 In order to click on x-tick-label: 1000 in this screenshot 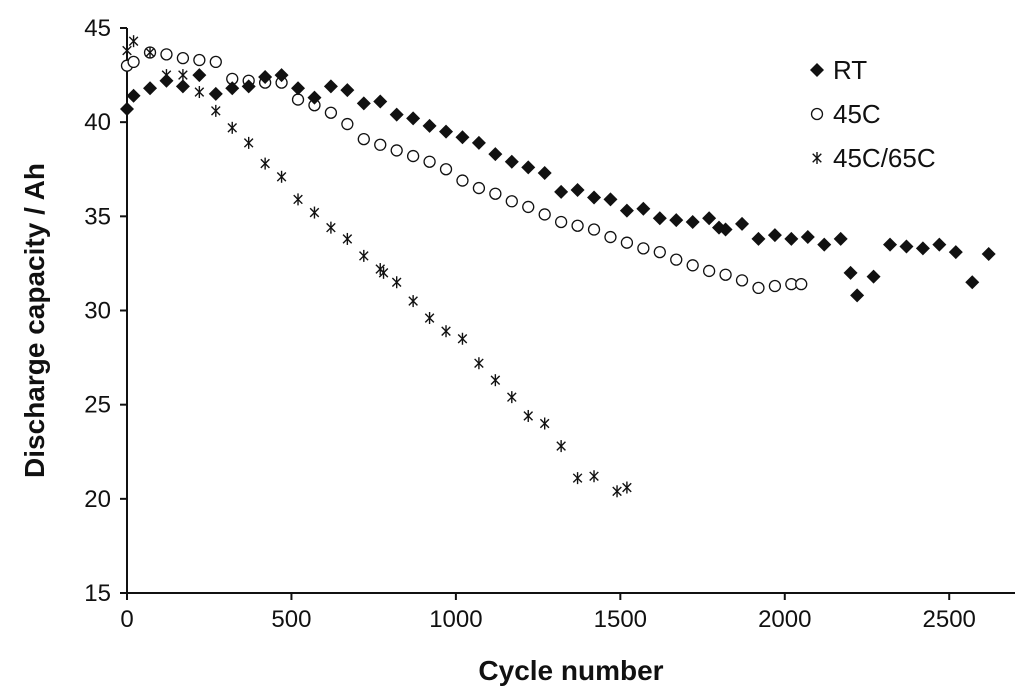, I will do `click(455, 619)`.